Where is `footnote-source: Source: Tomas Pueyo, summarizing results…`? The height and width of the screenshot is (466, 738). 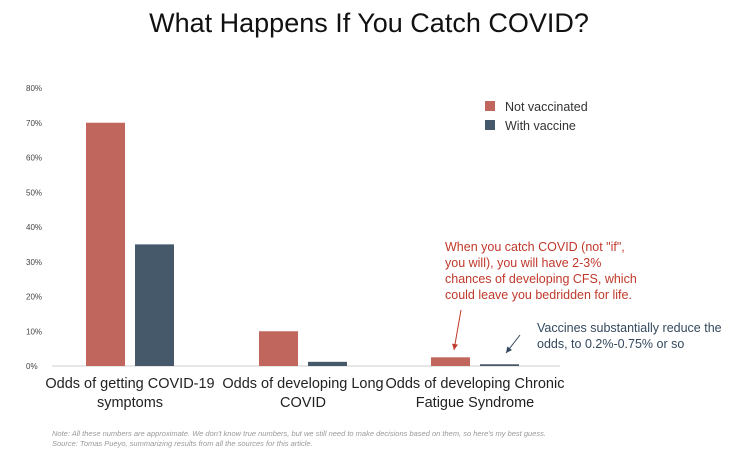
footnote-source: Source: Tomas Pueyo, summarizing results… is located at coordinates (182, 443).